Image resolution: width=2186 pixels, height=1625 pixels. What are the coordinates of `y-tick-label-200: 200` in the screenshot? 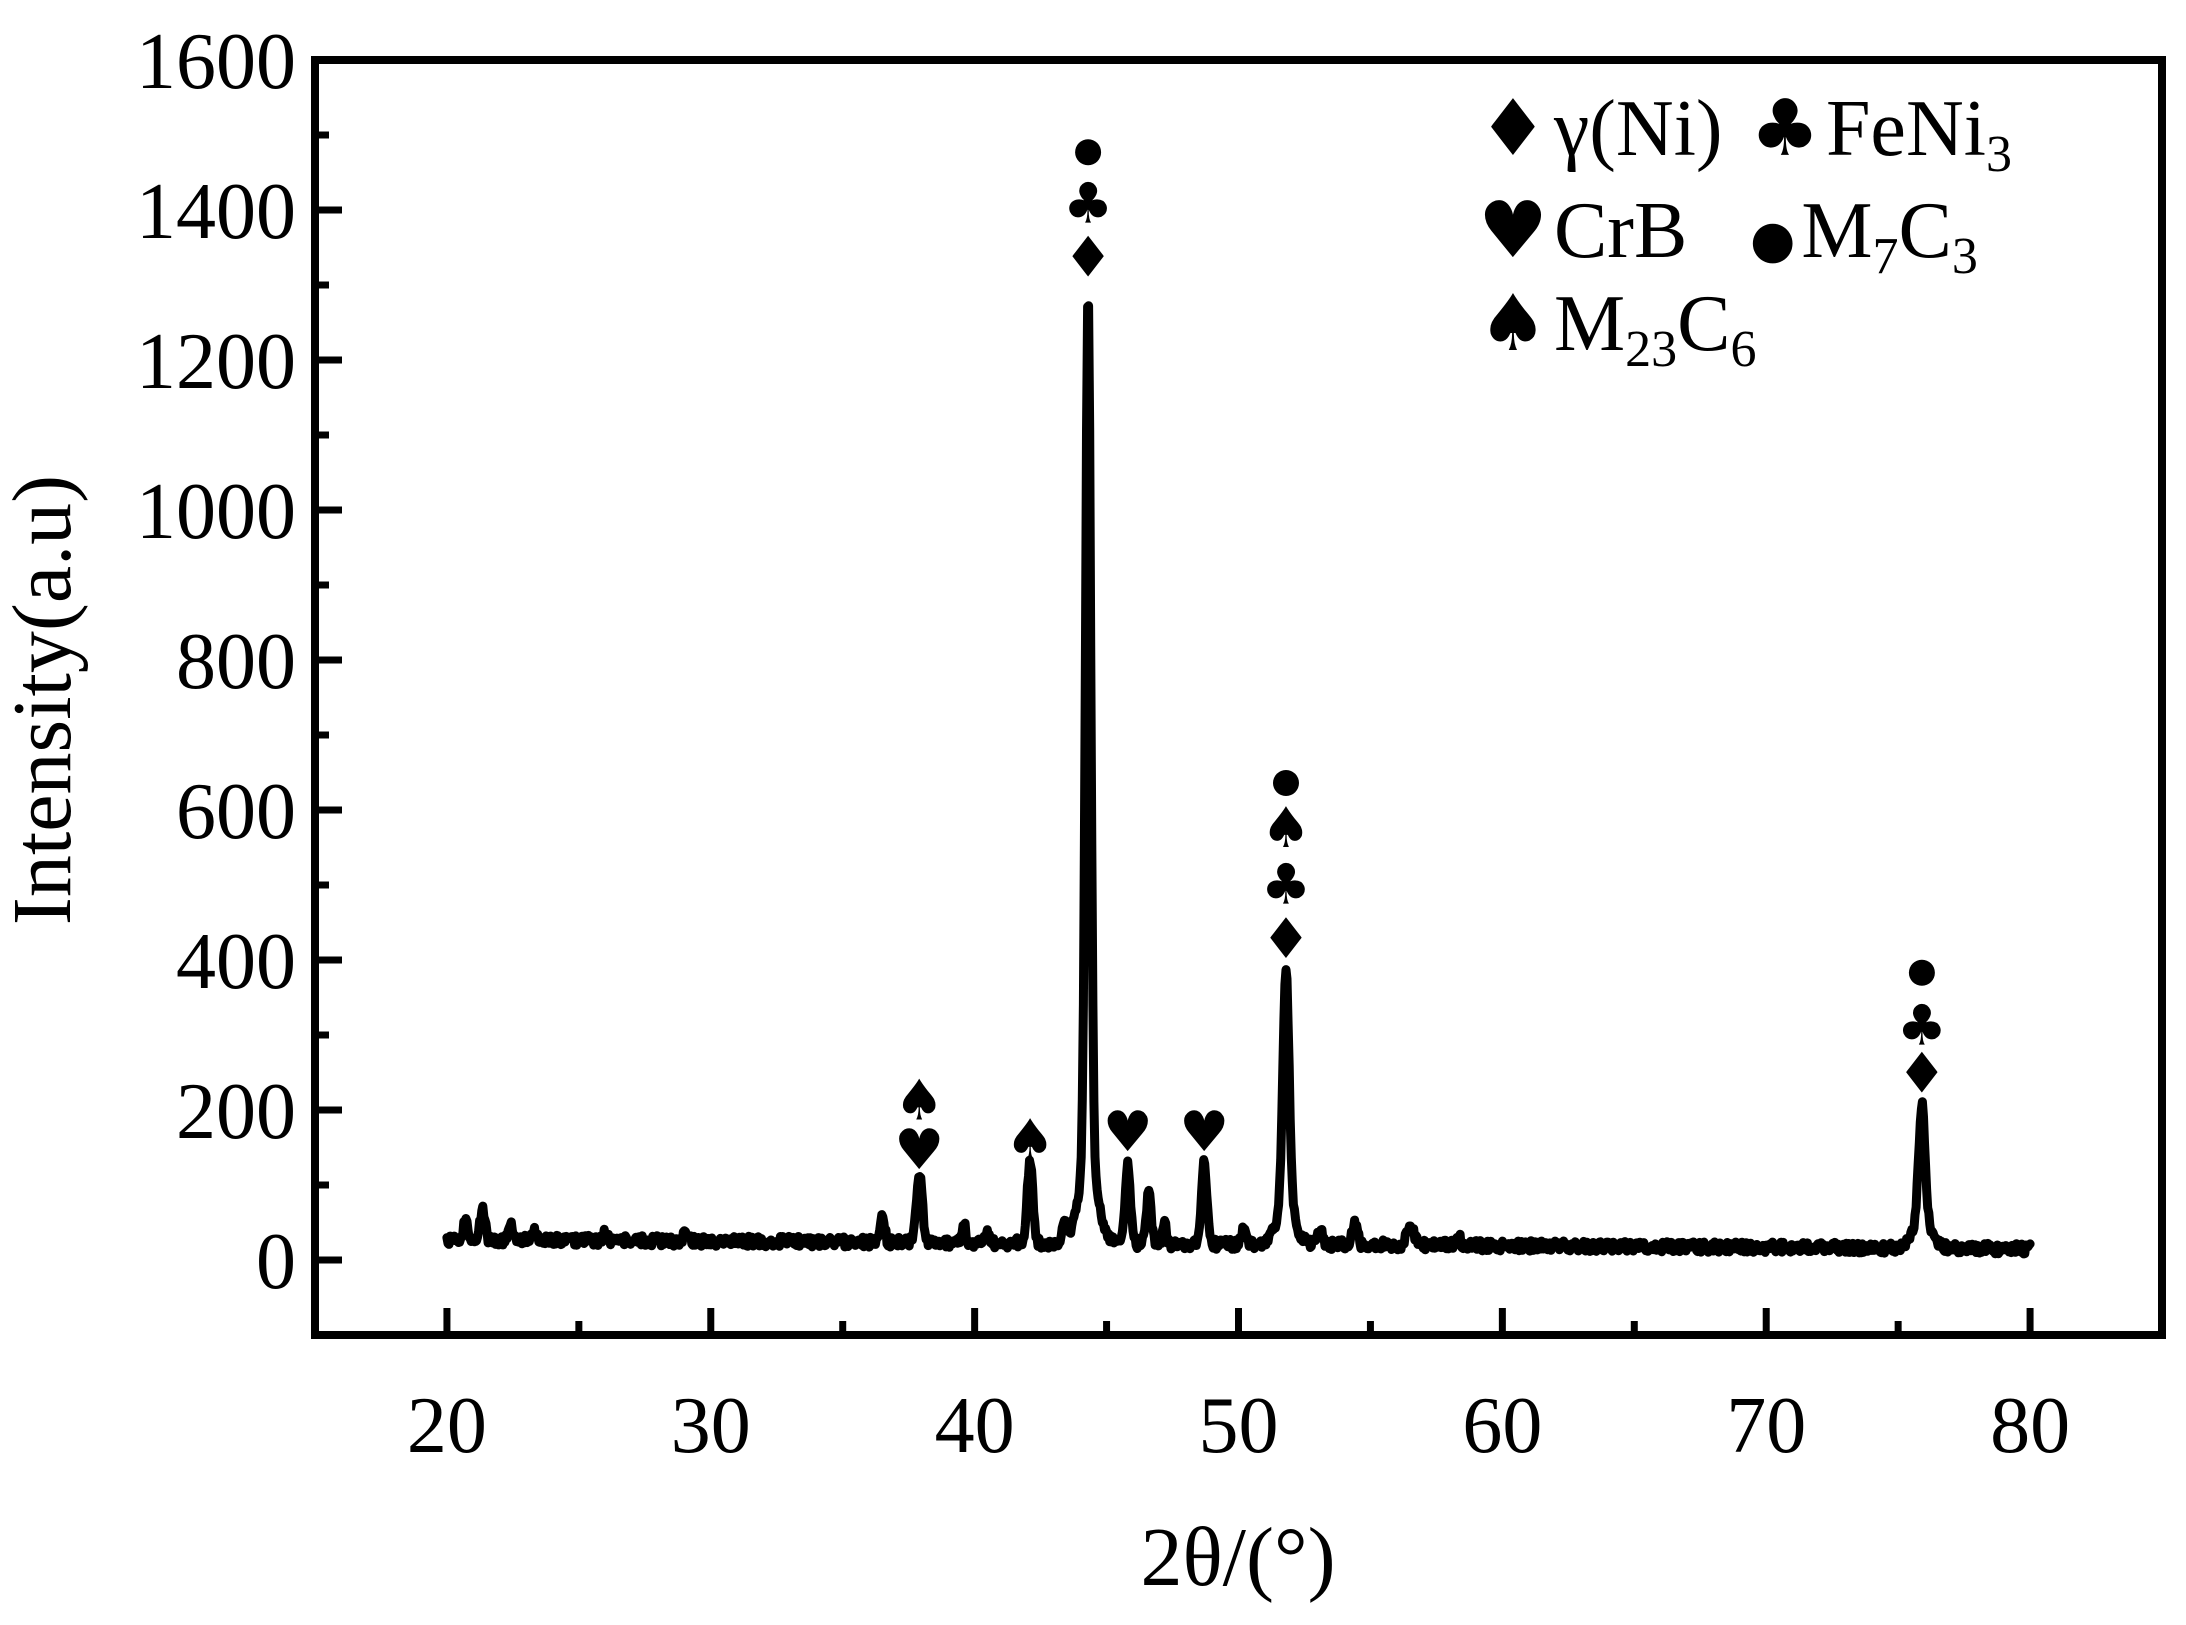 It's located at (236, 1112).